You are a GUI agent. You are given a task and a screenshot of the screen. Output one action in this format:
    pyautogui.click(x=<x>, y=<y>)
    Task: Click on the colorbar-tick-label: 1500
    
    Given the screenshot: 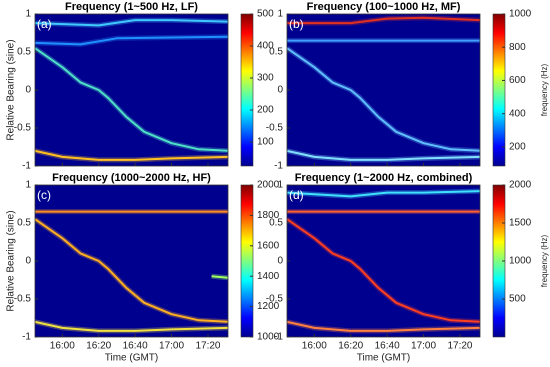 What is the action you would take?
    pyautogui.click(x=520, y=223)
    